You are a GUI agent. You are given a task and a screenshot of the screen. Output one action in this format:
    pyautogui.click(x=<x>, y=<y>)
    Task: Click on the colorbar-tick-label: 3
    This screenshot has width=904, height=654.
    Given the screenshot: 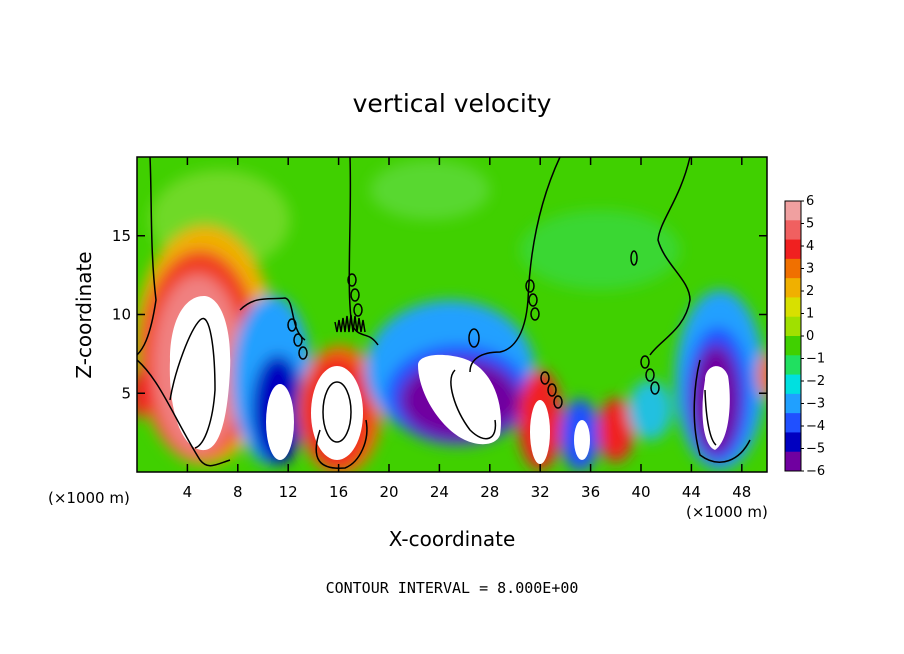 What is the action you would take?
    pyautogui.click(x=810, y=269)
    